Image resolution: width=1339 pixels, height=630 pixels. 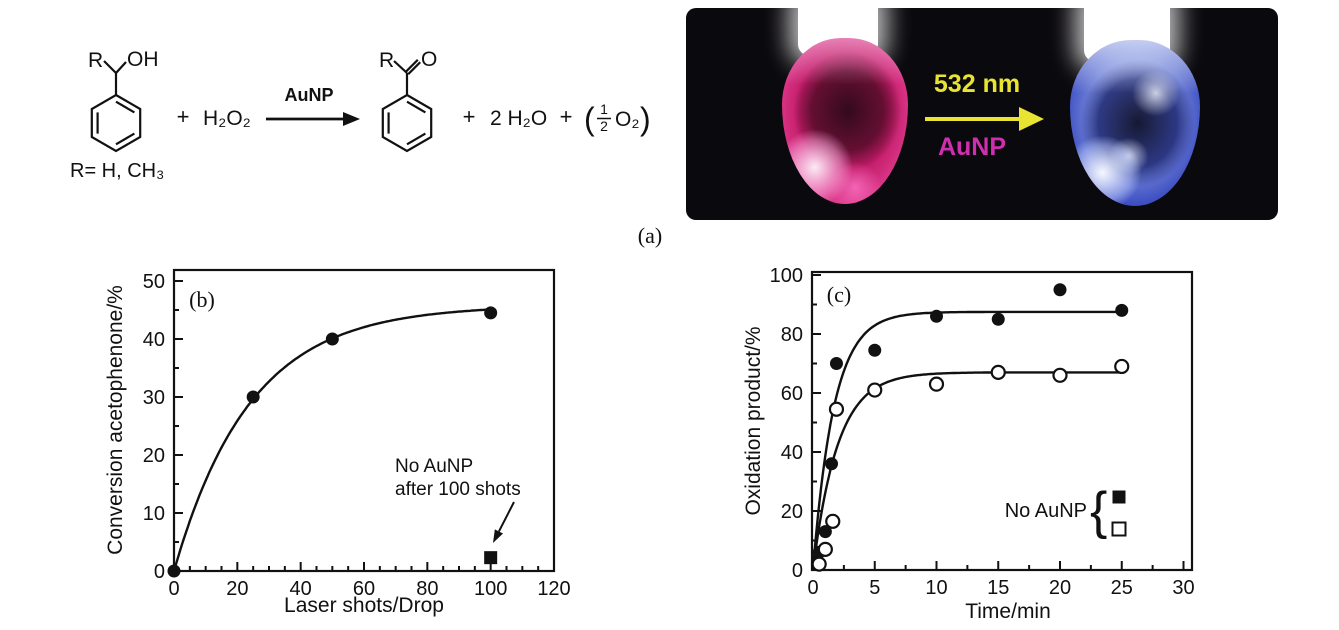 What do you see at coordinates (434, 466) in the screenshot?
I see `svg-text: No AuNP` at bounding box center [434, 466].